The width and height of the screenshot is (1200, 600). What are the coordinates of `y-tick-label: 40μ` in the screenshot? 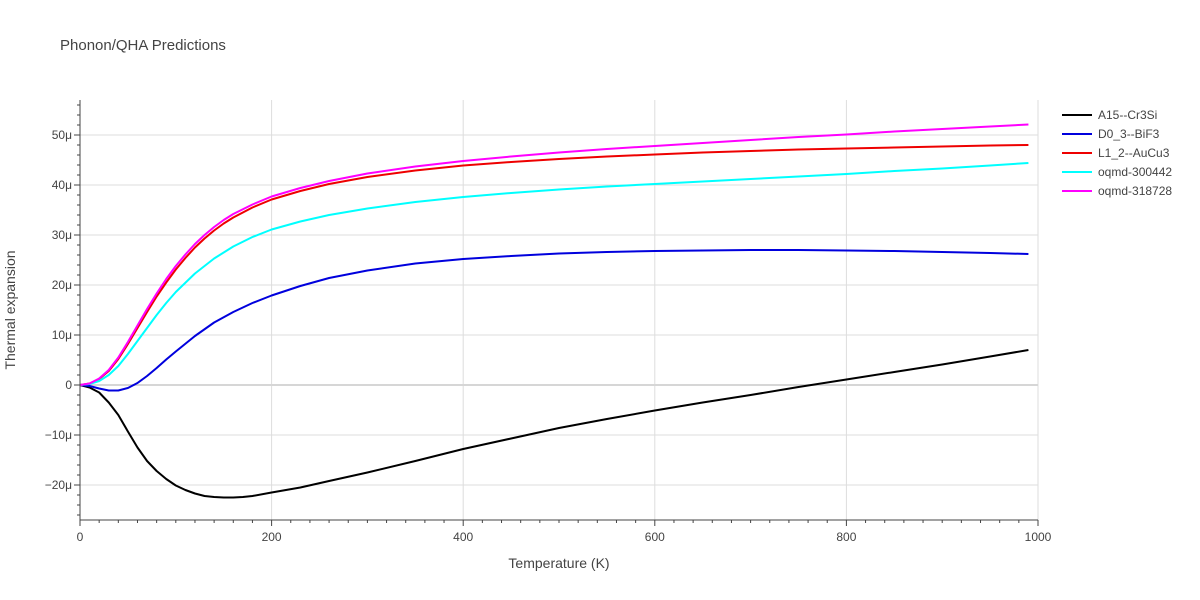 It's located at (62, 185).